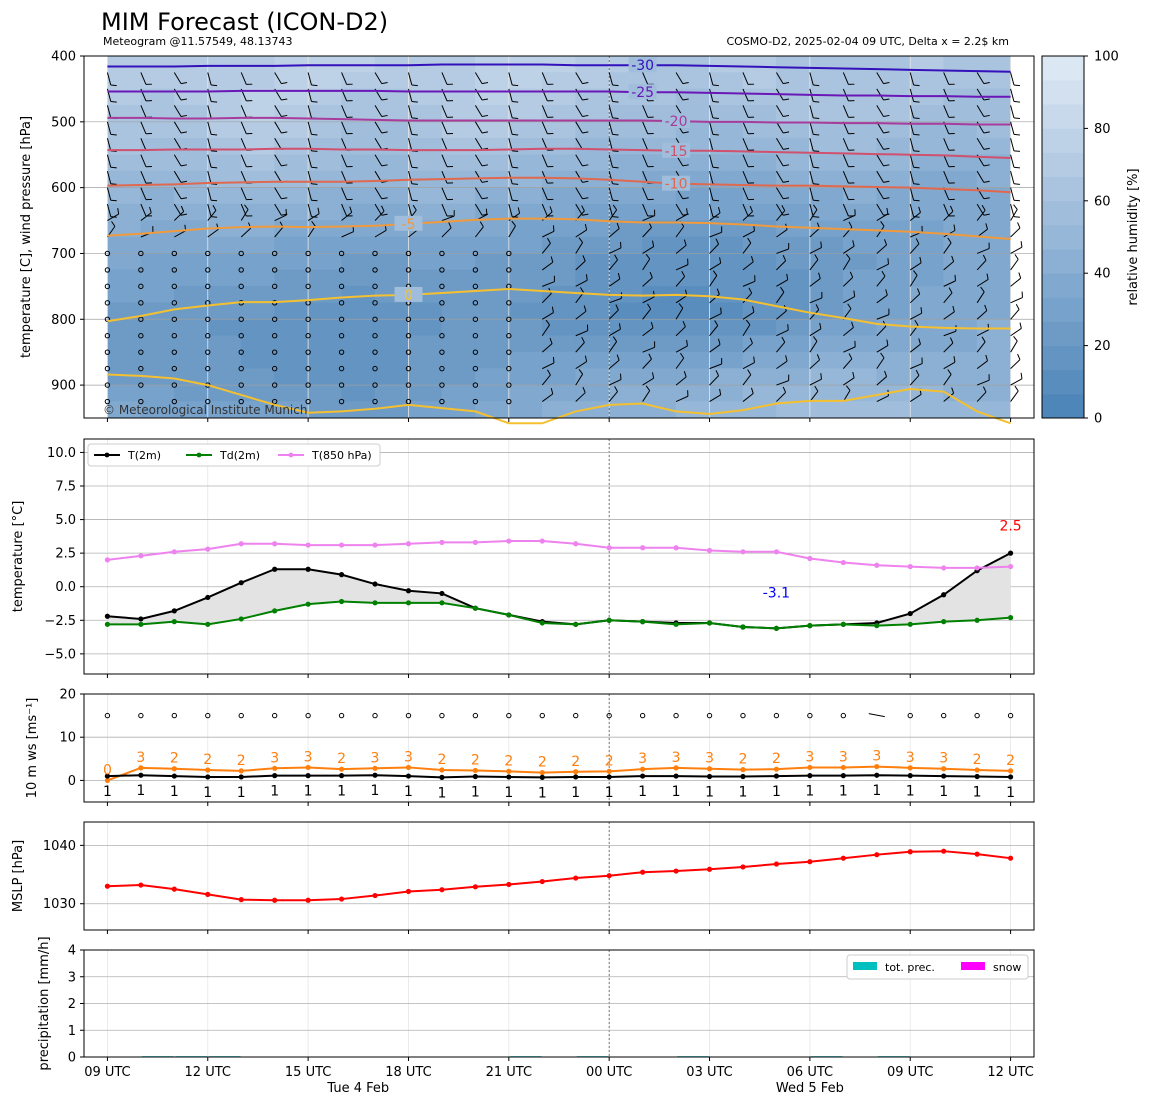 The height and width of the screenshot is (1109, 1150). I want to click on colorbar-tick-label: 40, so click(1102, 274).